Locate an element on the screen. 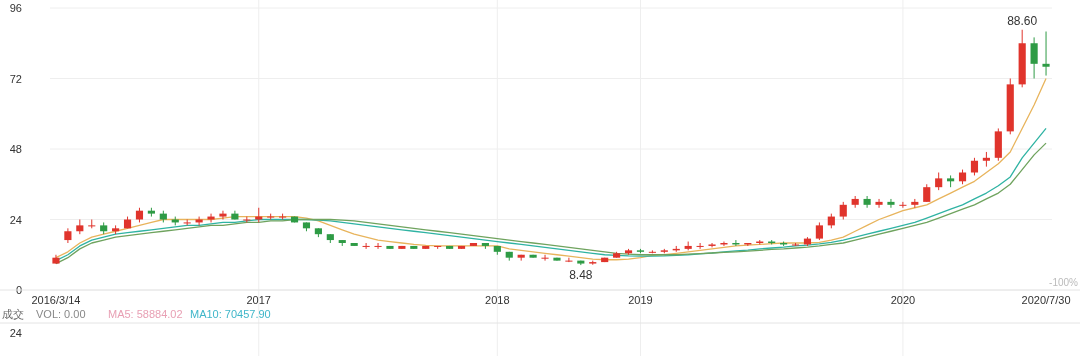  text: VOL: 0.00 is located at coordinates (61, 314).